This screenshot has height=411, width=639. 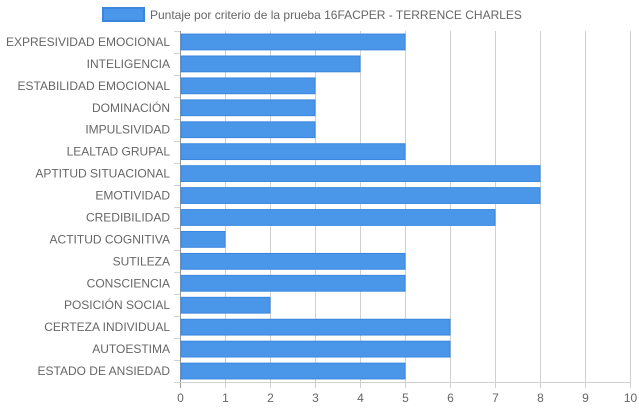 What do you see at coordinates (117, 304) in the screenshot?
I see `category-label: POSICIÓN SOCIAL` at bounding box center [117, 304].